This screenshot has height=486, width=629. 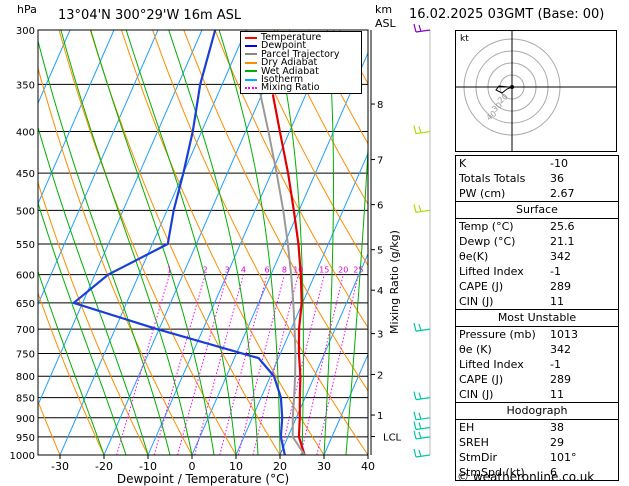 I want to click on most-unstable-row: CAPE (J) 289, so click(x=537, y=379).